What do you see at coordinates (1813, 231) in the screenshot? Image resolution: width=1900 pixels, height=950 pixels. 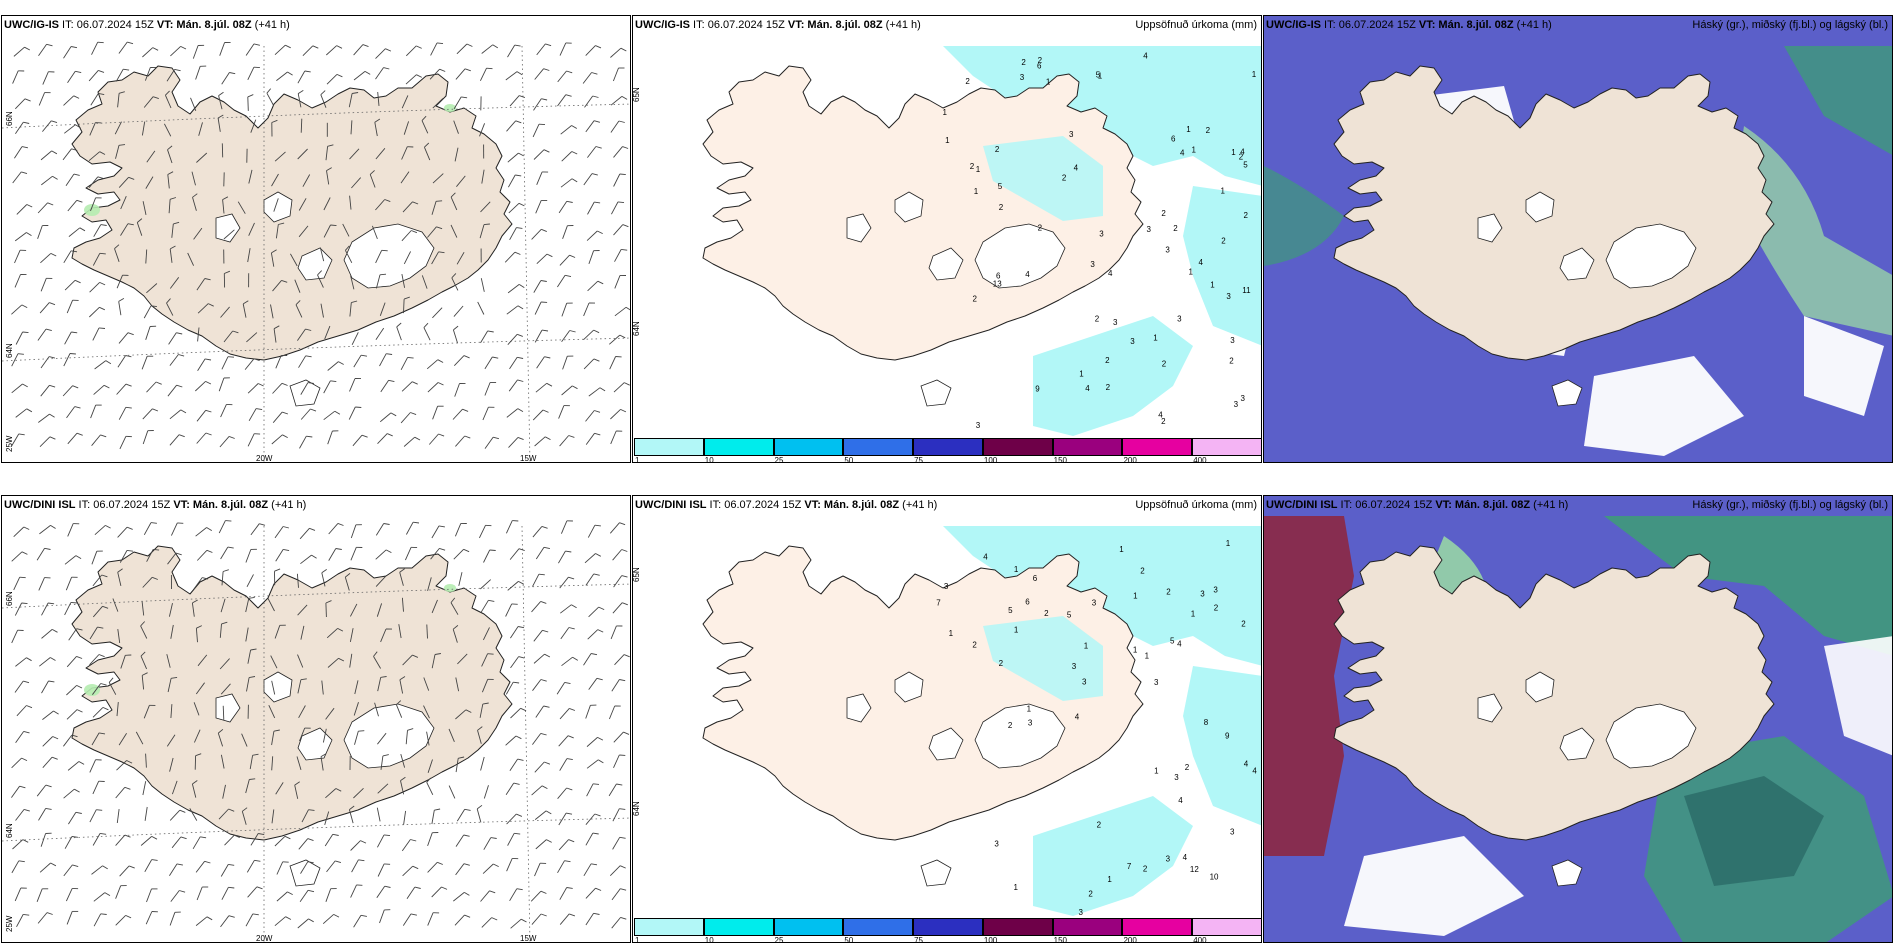 I see `high-cloud-area` at bounding box center [1813, 231].